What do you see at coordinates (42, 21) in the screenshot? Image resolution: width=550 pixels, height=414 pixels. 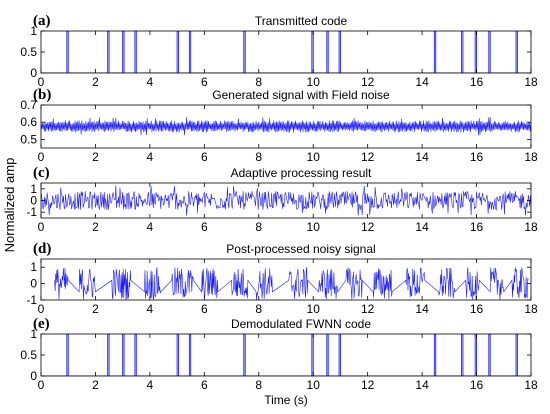 I see `panel-label: (a)` at bounding box center [42, 21].